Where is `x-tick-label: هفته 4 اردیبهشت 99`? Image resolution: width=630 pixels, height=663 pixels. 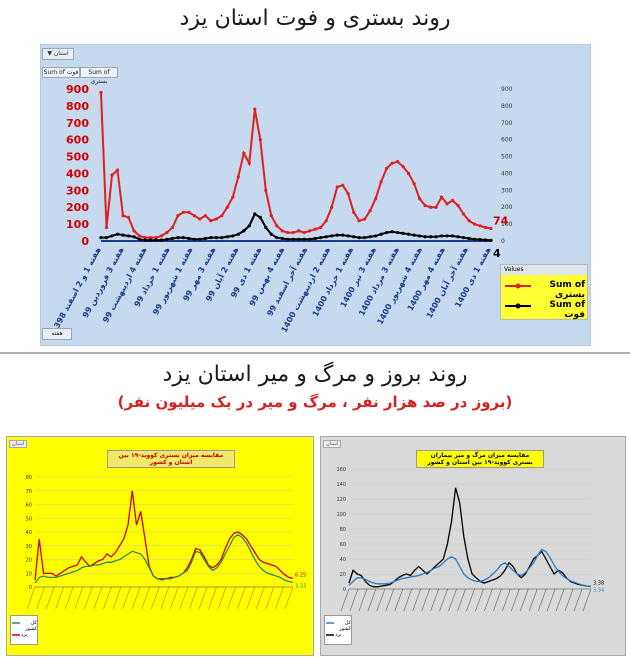
x-tick-label: هفته 4 اردیبهشت 99 is located at coordinates (125, 284).